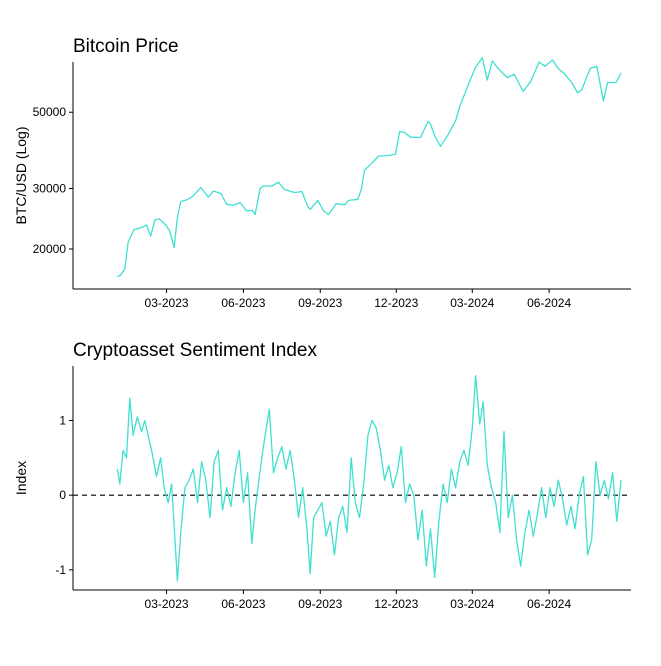 This screenshot has width=661, height=666. Describe the element at coordinates (50, 188) in the screenshot. I see `price-y-tick-label: 30000` at that location.